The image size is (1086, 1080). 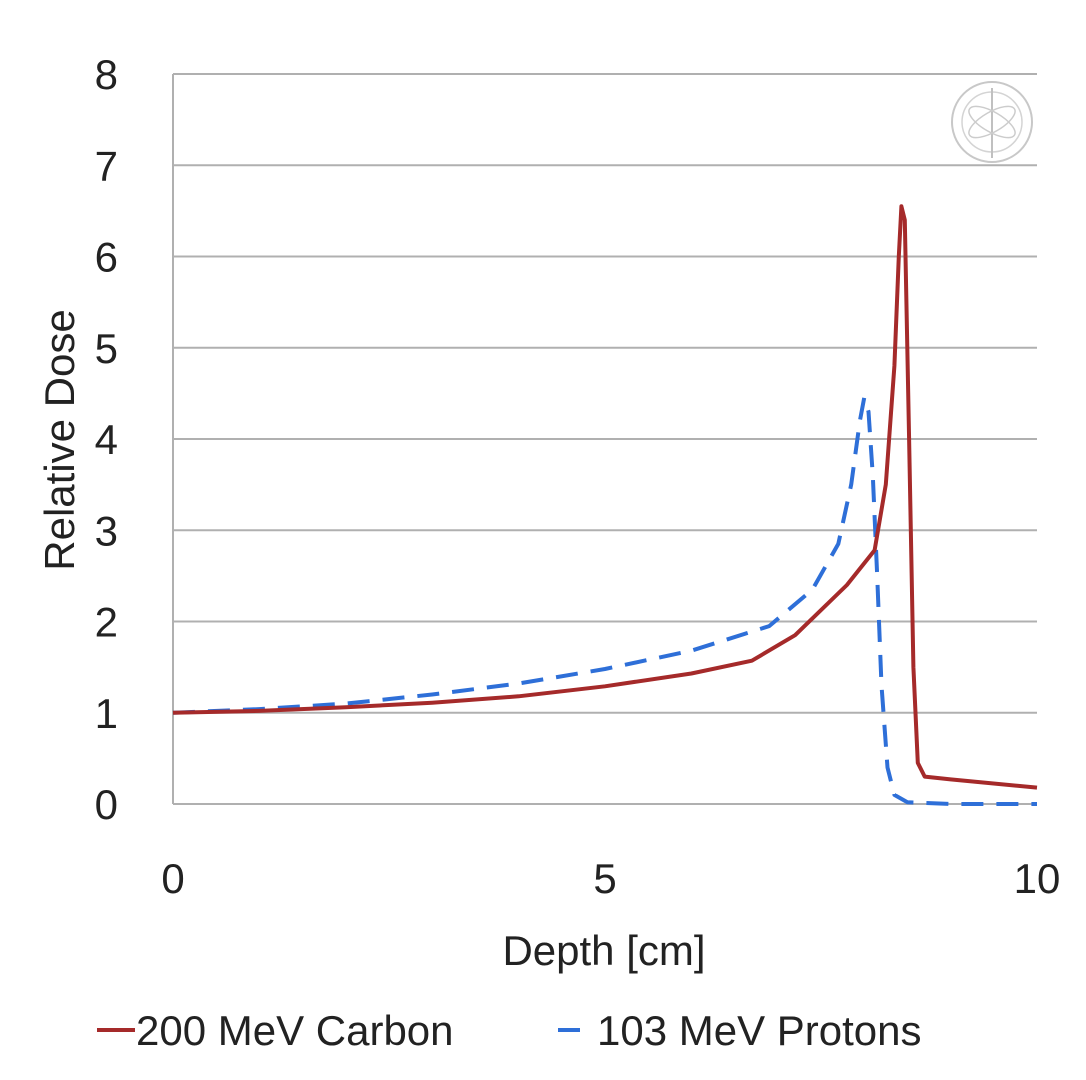 What do you see at coordinates (604, 878) in the screenshot?
I see `x-tick-label-5: 5` at bounding box center [604, 878].